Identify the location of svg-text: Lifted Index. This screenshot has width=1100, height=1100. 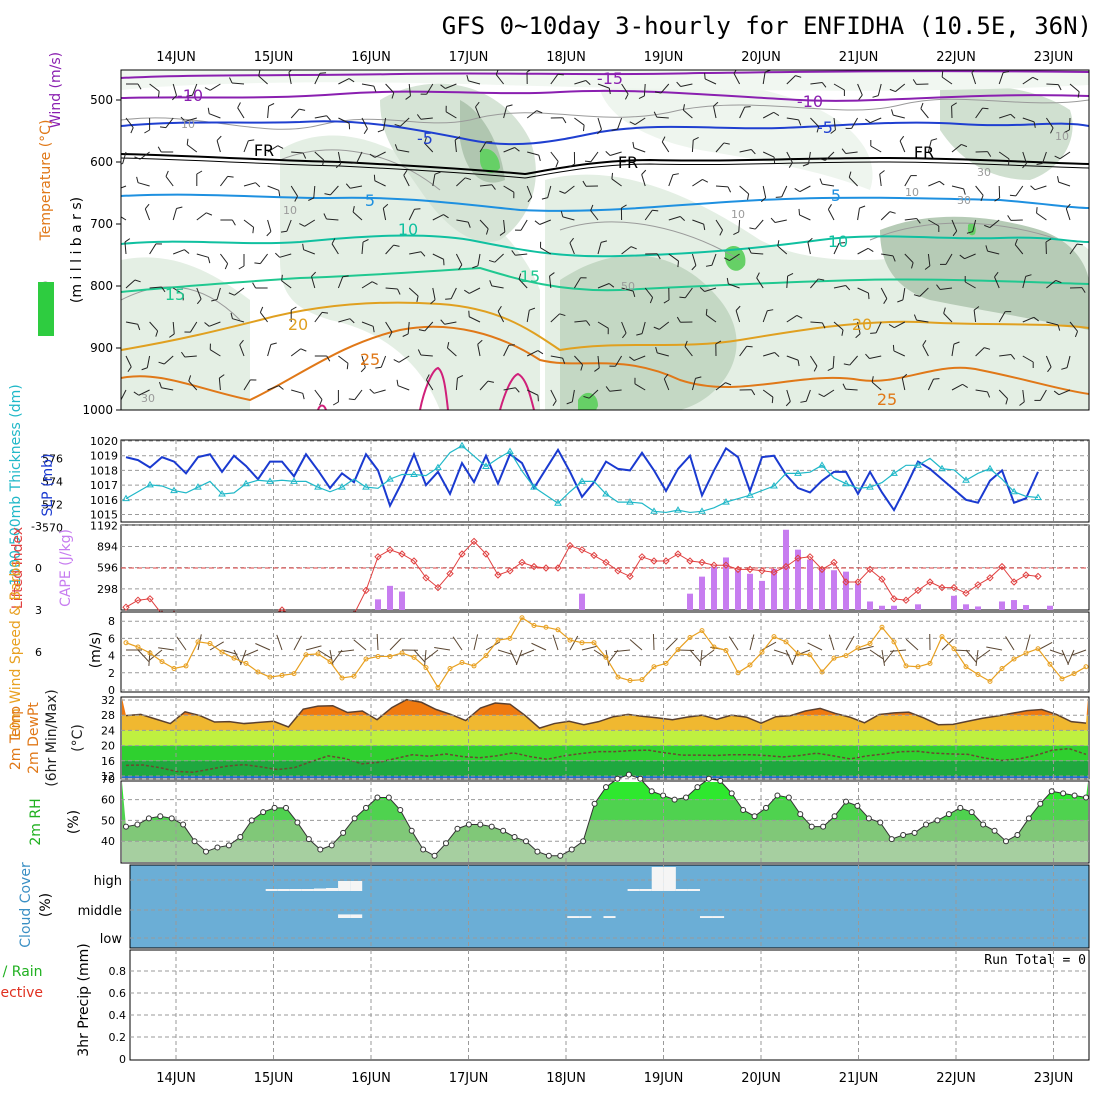
(18, 568).